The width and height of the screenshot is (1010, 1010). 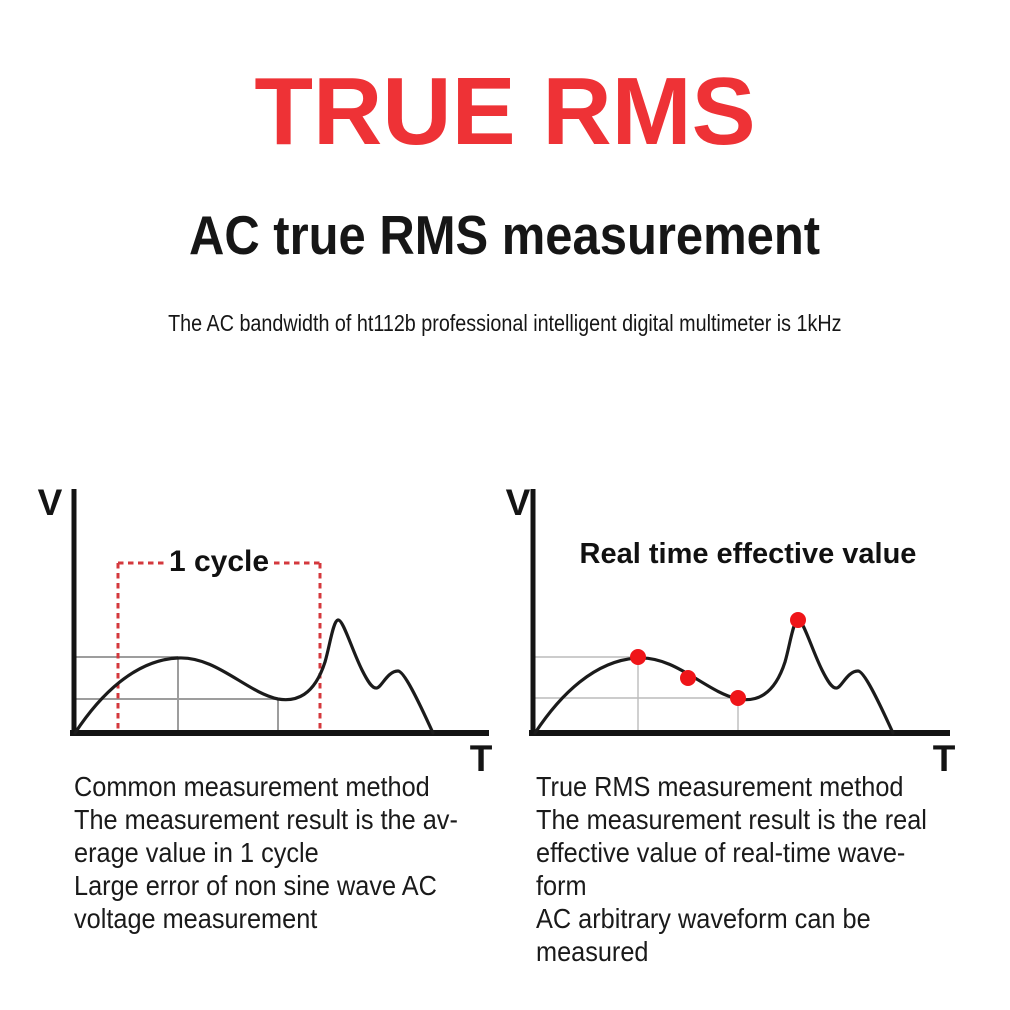 I want to click on caption-line: measured, so click(x=592, y=951).